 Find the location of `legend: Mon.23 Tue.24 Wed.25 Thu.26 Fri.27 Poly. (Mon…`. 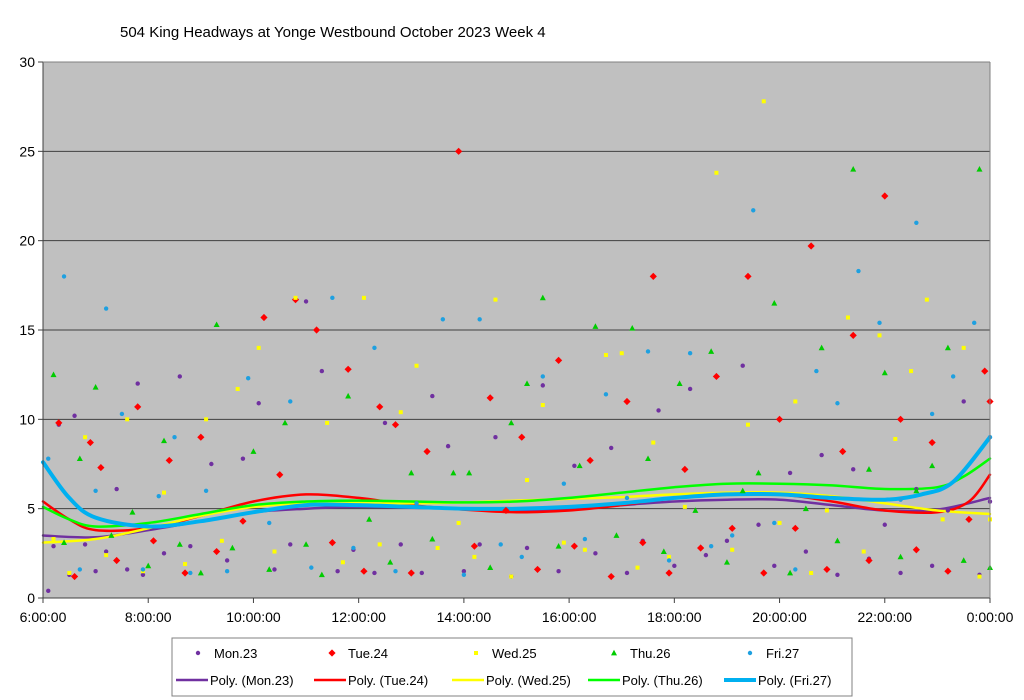

legend: Mon.23 Tue.24 Wed.25 Thu.26 Fri.27 Poly. (Mon… is located at coordinates (512, 667).